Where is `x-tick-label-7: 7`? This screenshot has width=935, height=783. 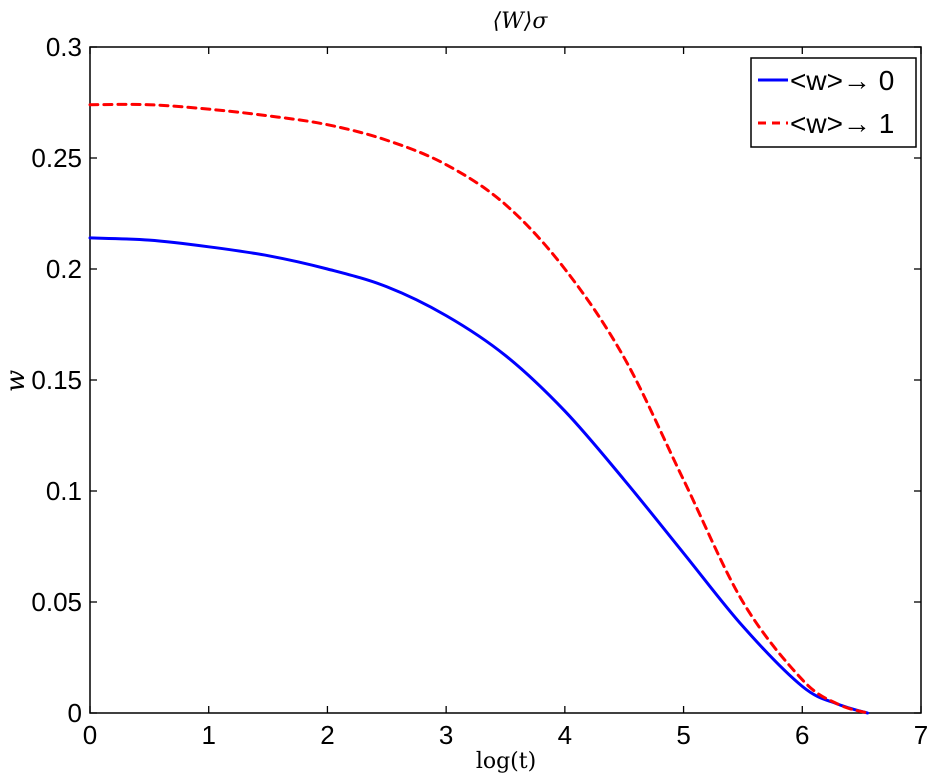 x-tick-label-7: 7 is located at coordinates (921, 735).